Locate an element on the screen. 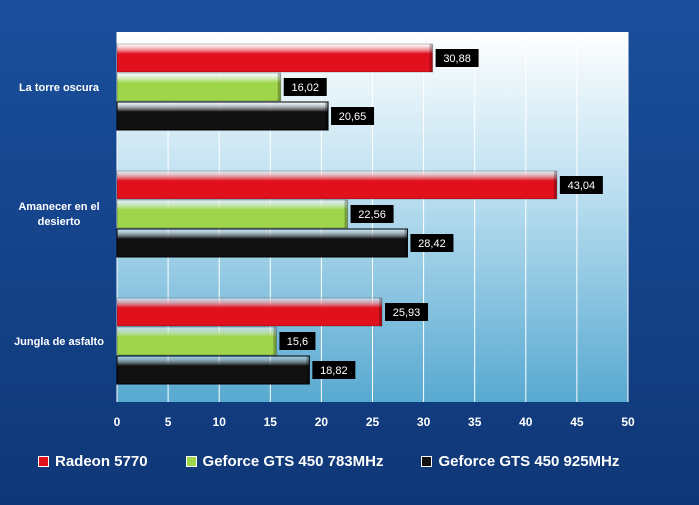 This screenshot has height=505, width=699. value-label-0-2: 20,65 is located at coordinates (353, 117).